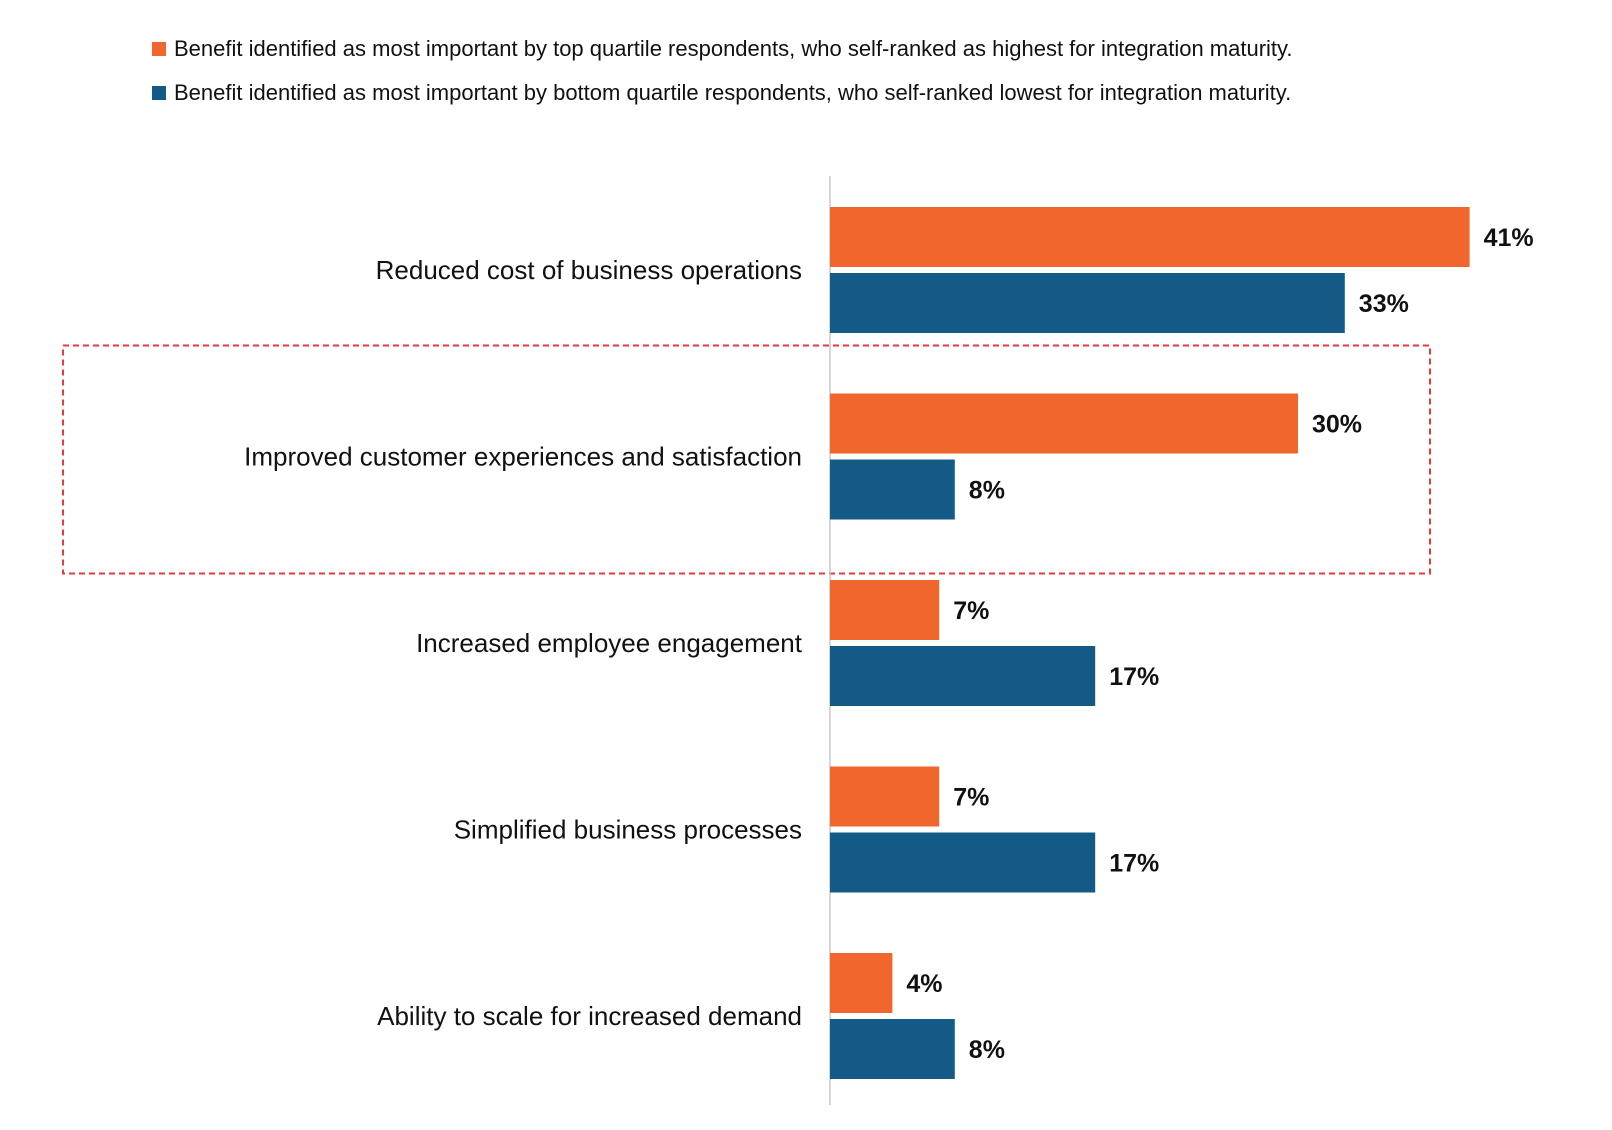 This screenshot has width=1612, height=1130. What do you see at coordinates (159, 92) in the screenshot?
I see `legend-swatch-blue` at bounding box center [159, 92].